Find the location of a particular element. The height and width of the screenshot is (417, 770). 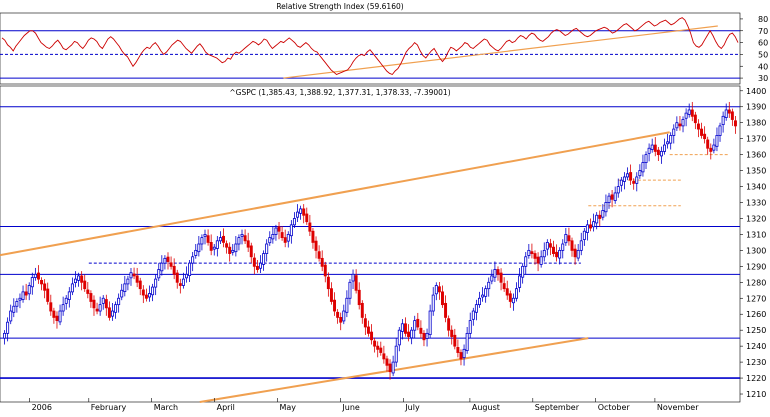

rsi-y-tick-label: 50 is located at coordinates (763, 54).